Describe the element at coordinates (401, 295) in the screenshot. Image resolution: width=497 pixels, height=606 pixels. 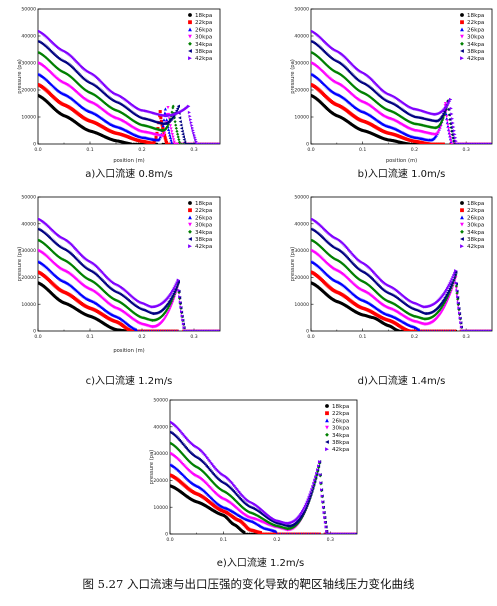
I see `series-26kpa` at that location.